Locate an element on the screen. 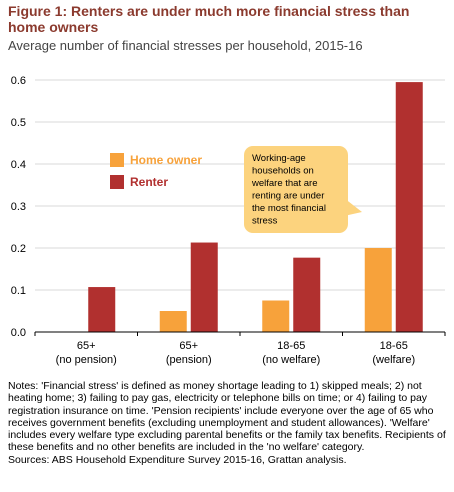  callout-pointer is located at coordinates (353, 207).